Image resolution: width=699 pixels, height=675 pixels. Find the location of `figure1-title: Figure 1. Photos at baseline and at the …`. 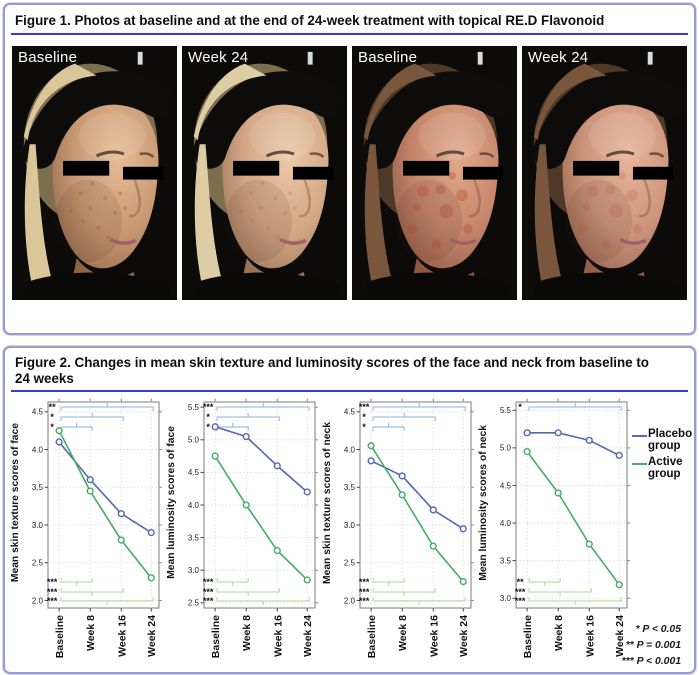

figure1-title: Figure 1. Photos at baseline and at the … is located at coordinates (310, 20).